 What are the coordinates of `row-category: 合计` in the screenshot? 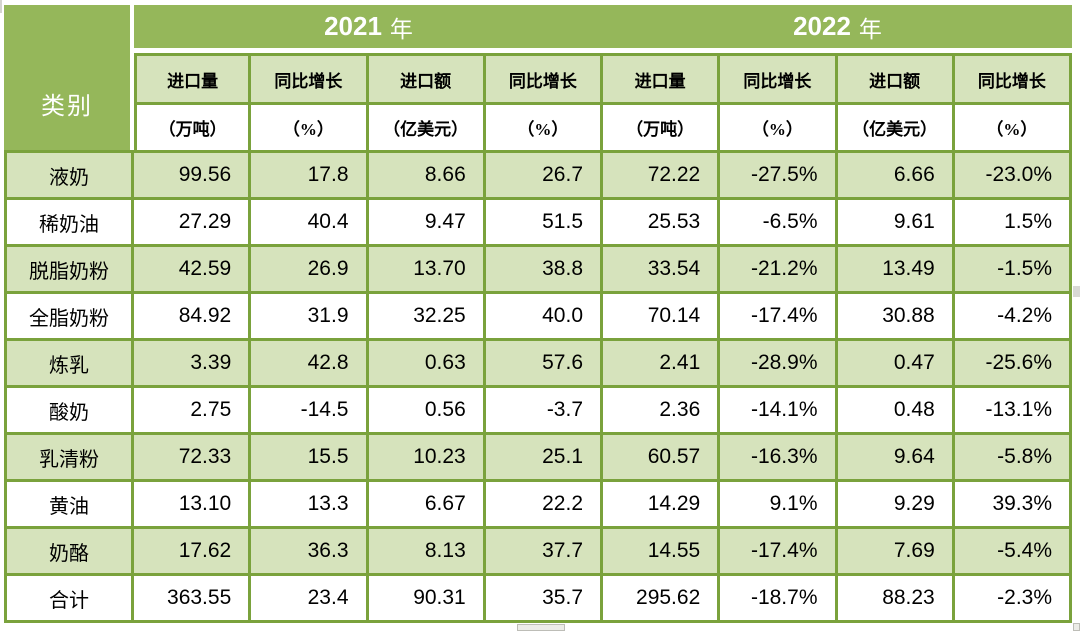 It's located at (70, 598).